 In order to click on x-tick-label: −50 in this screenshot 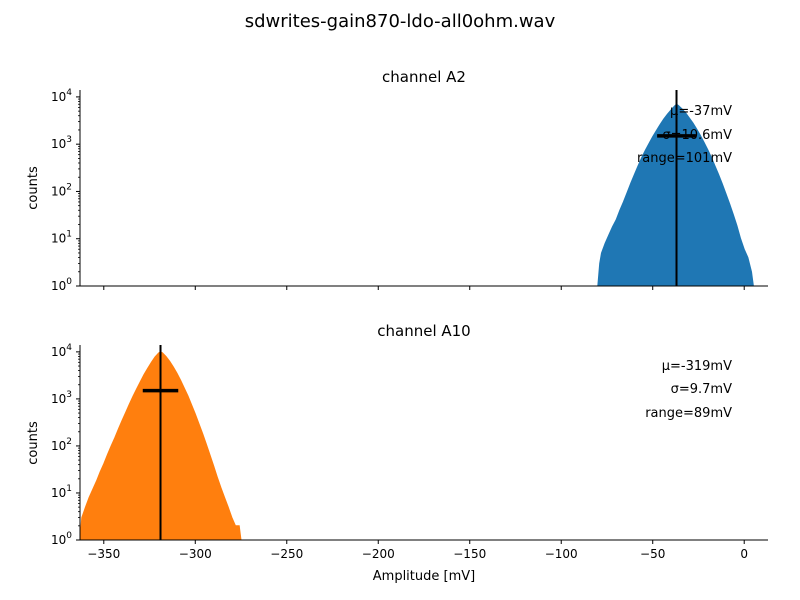, I will do `click(652, 554)`.